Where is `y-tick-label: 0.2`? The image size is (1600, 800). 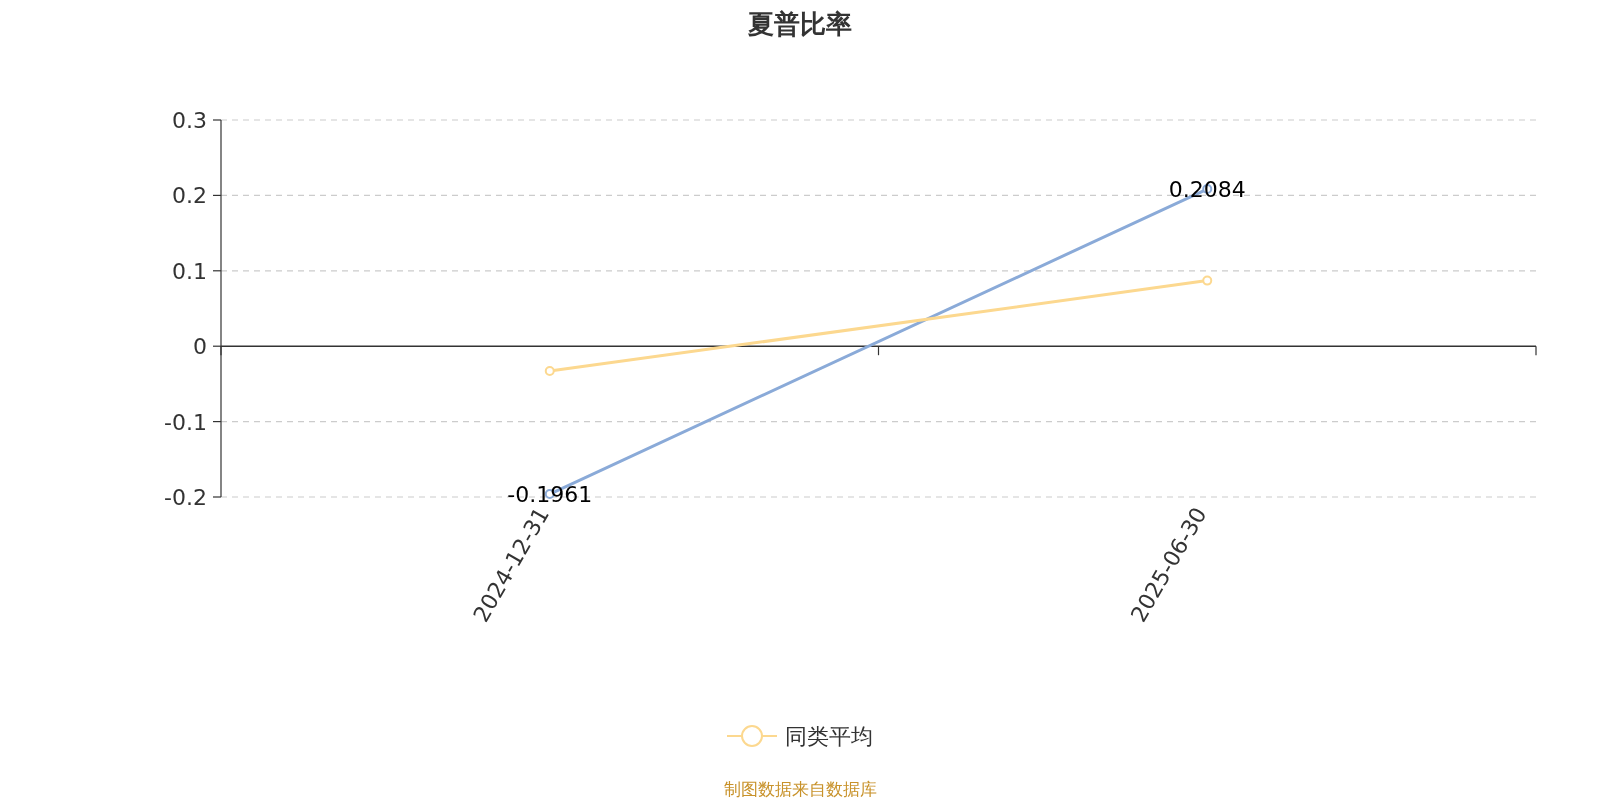
y-tick-label: 0.2 is located at coordinates (189, 196).